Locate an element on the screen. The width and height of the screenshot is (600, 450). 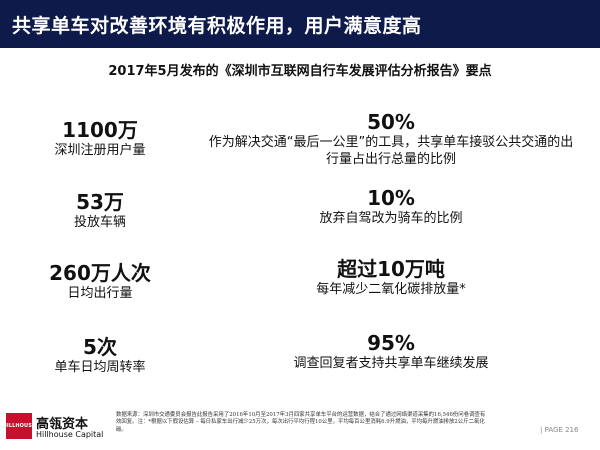
stat-block: 260万人次 日均出行量 is located at coordinates (100, 281).